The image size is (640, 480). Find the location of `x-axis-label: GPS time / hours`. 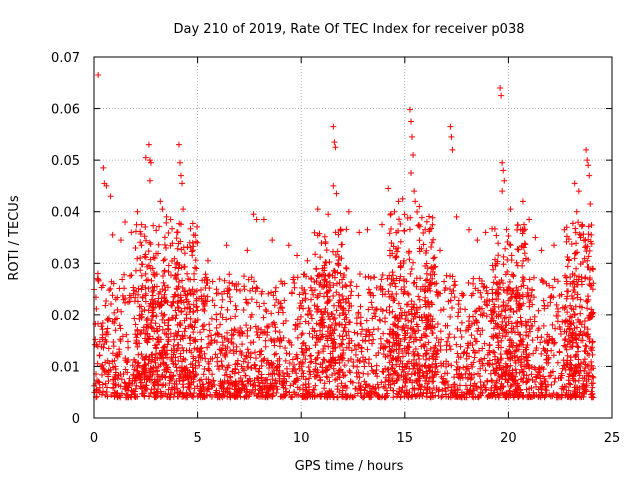

x-axis-label: GPS time / hours is located at coordinates (349, 466).